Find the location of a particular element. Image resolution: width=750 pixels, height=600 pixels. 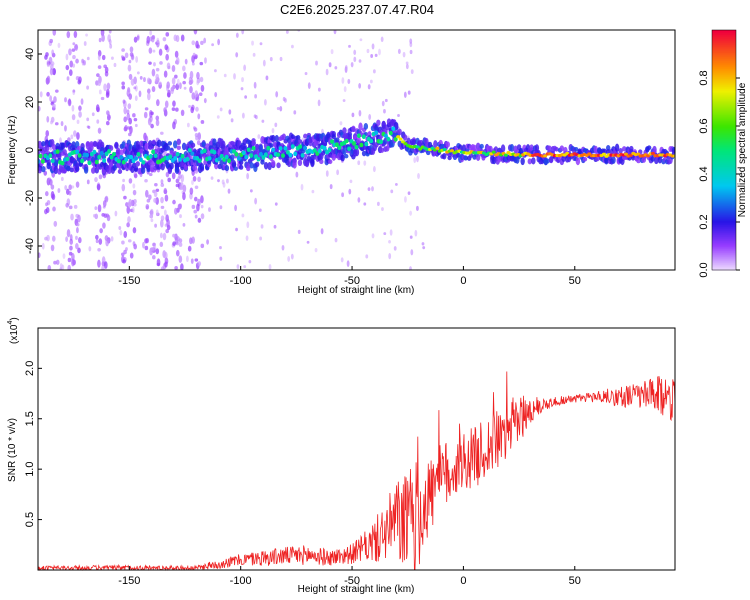

spectrogram-x-tick-label: 50 is located at coordinates (575, 281).